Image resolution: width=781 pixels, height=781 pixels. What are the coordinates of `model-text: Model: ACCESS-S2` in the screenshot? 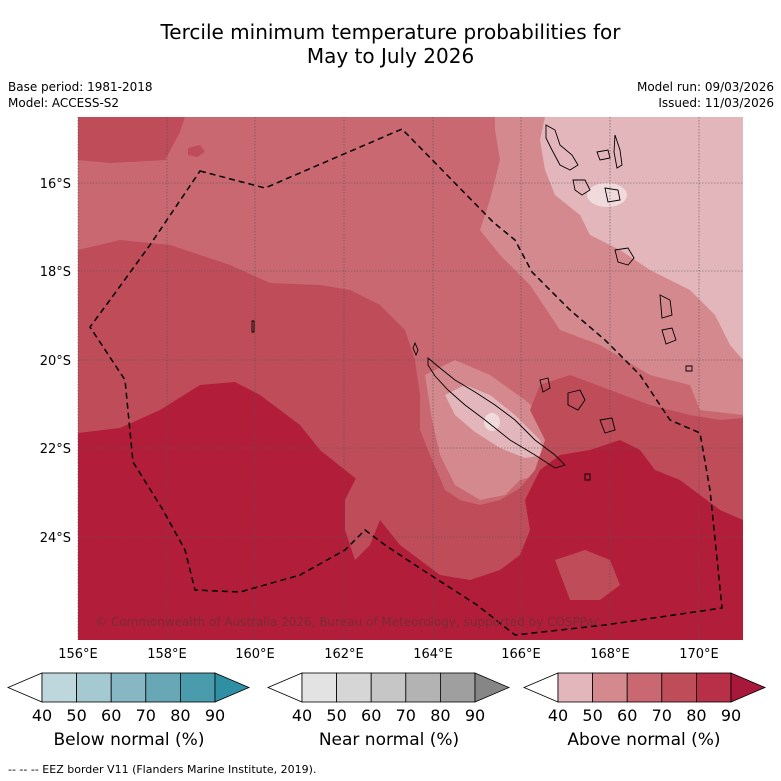 It's located at (64, 103).